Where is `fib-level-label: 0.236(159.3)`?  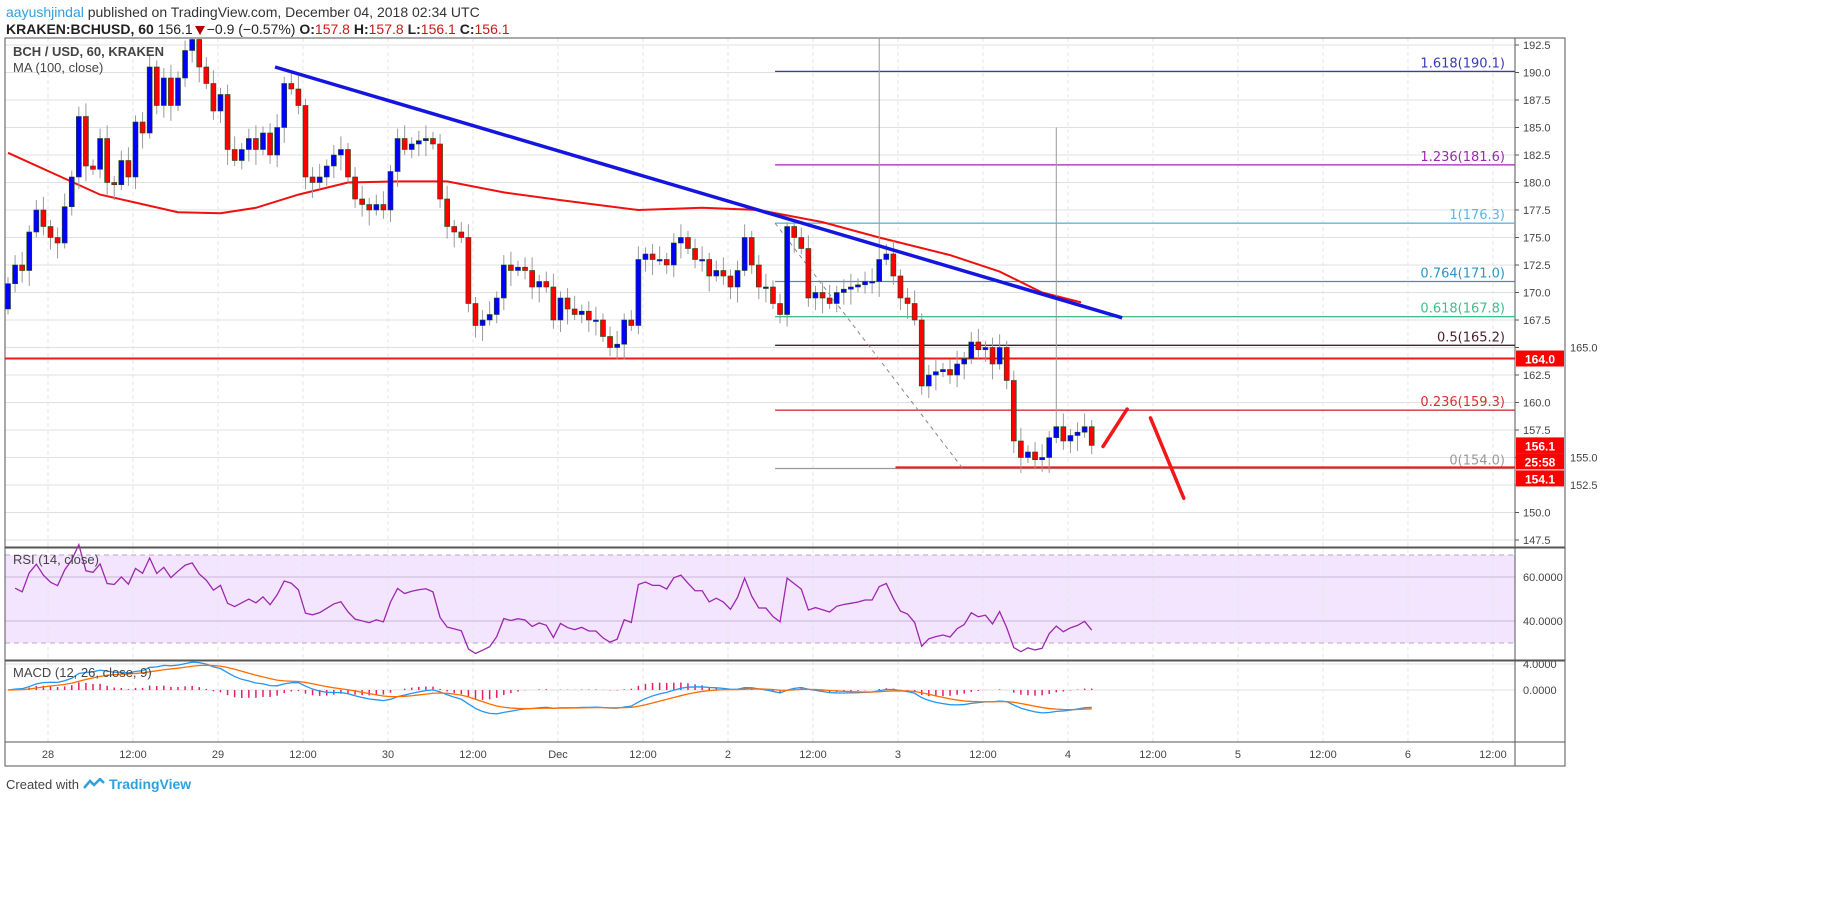 fib-level-label: 0.236(159.3) is located at coordinates (1462, 402).